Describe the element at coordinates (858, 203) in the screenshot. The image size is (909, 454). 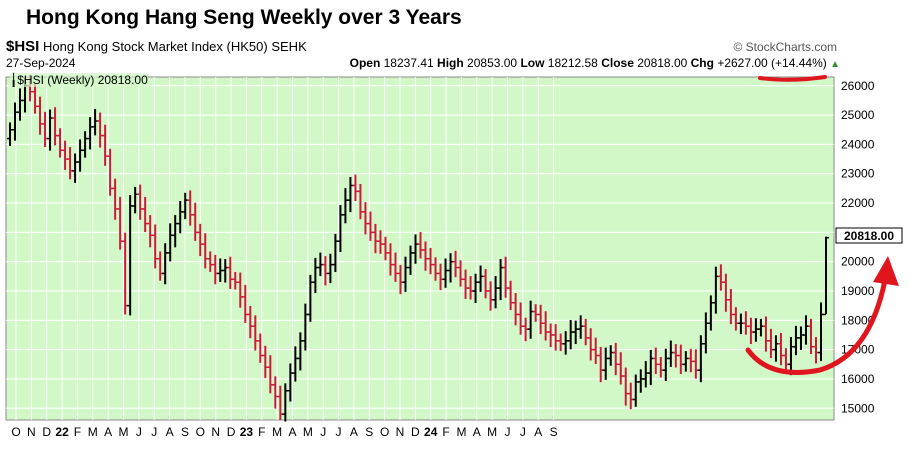
I see `y-tick-label: 22000` at that location.